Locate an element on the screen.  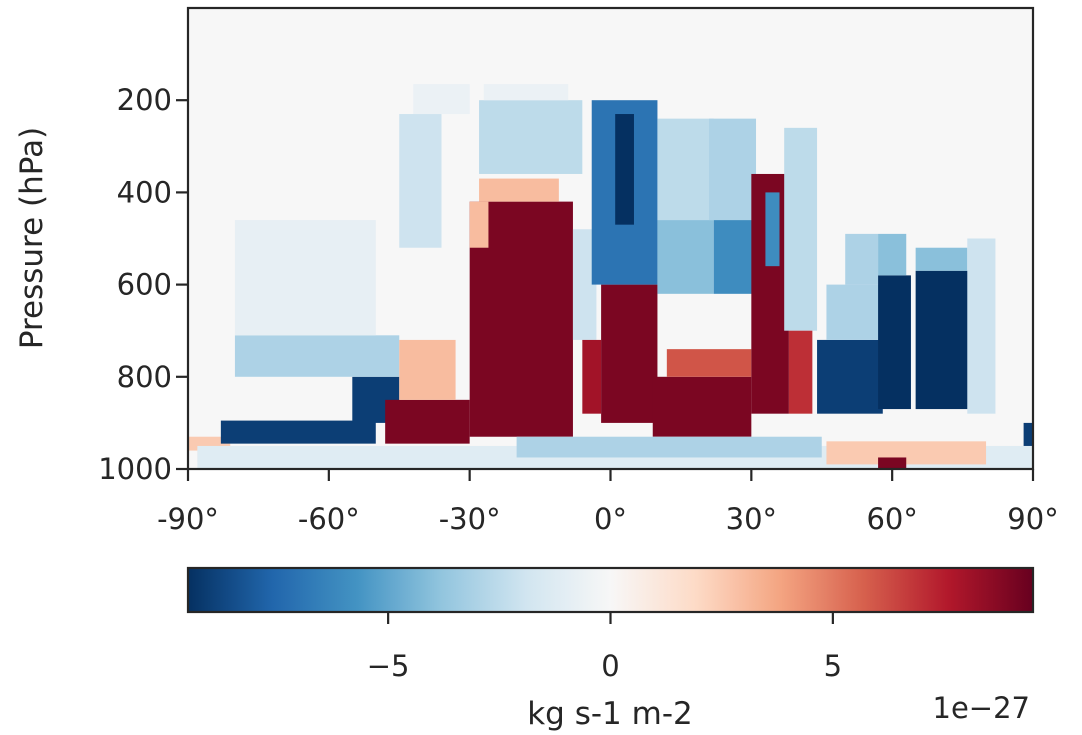
x-tick-label: -30° is located at coordinates (470, 519).